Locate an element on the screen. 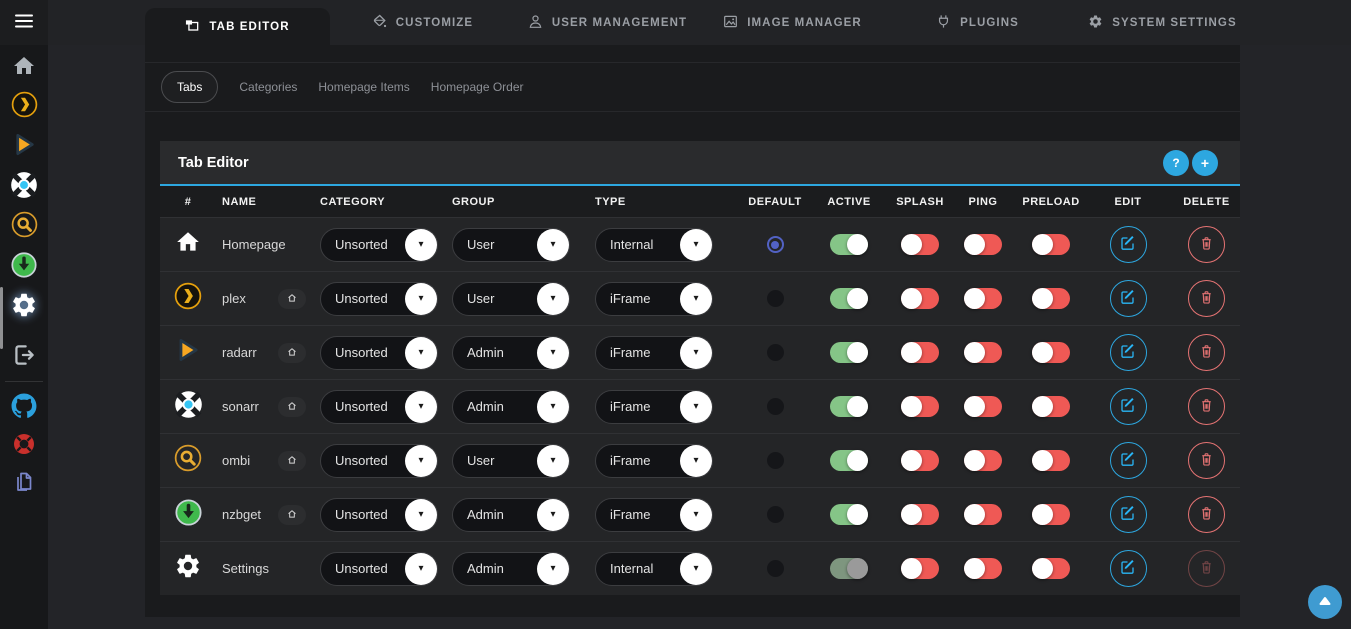  help-button: ? is located at coordinates (1176, 162).